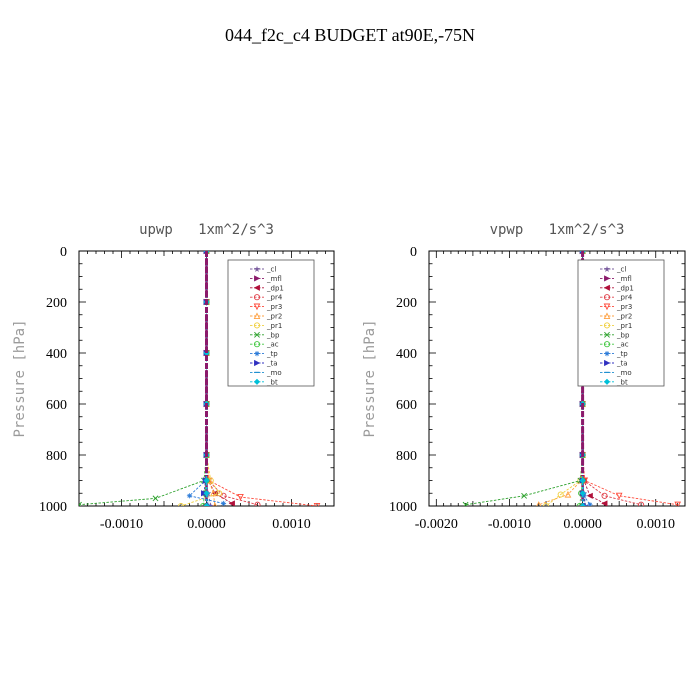 This screenshot has height=700, width=700. What do you see at coordinates (557, 230) in the screenshot?
I see `panel-title: vpwp 1xm^2/s^3` at bounding box center [557, 230].